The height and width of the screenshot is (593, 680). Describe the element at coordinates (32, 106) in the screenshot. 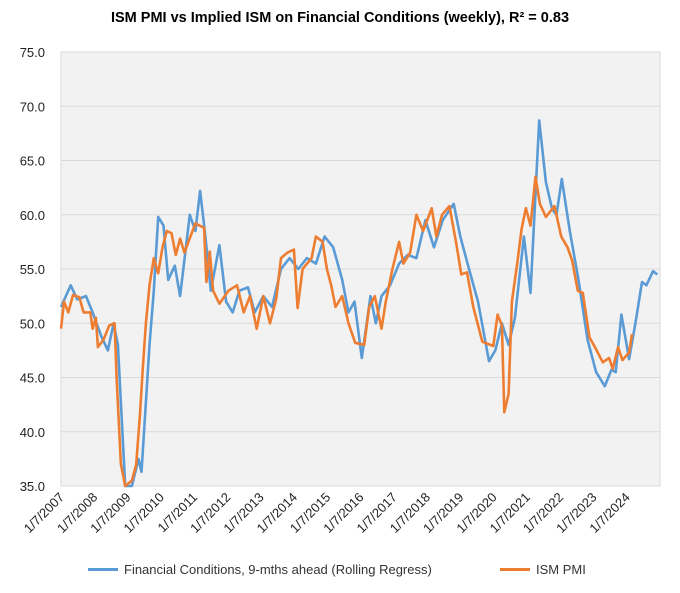

I see `y-tick-label: 70.0` at that location.